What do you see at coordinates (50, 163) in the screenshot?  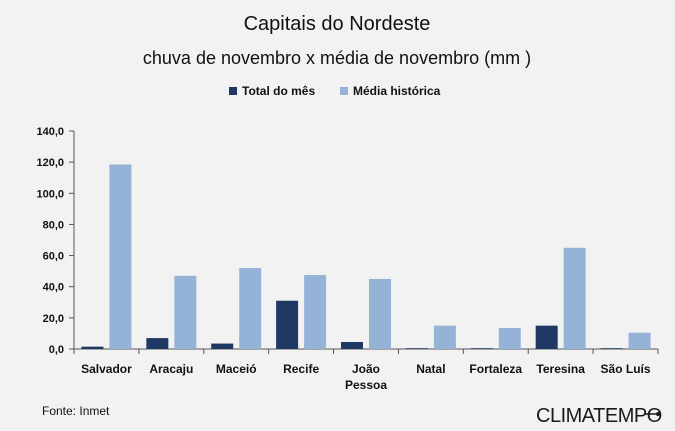 I see `y-tick-label: 120,0` at bounding box center [50, 163].